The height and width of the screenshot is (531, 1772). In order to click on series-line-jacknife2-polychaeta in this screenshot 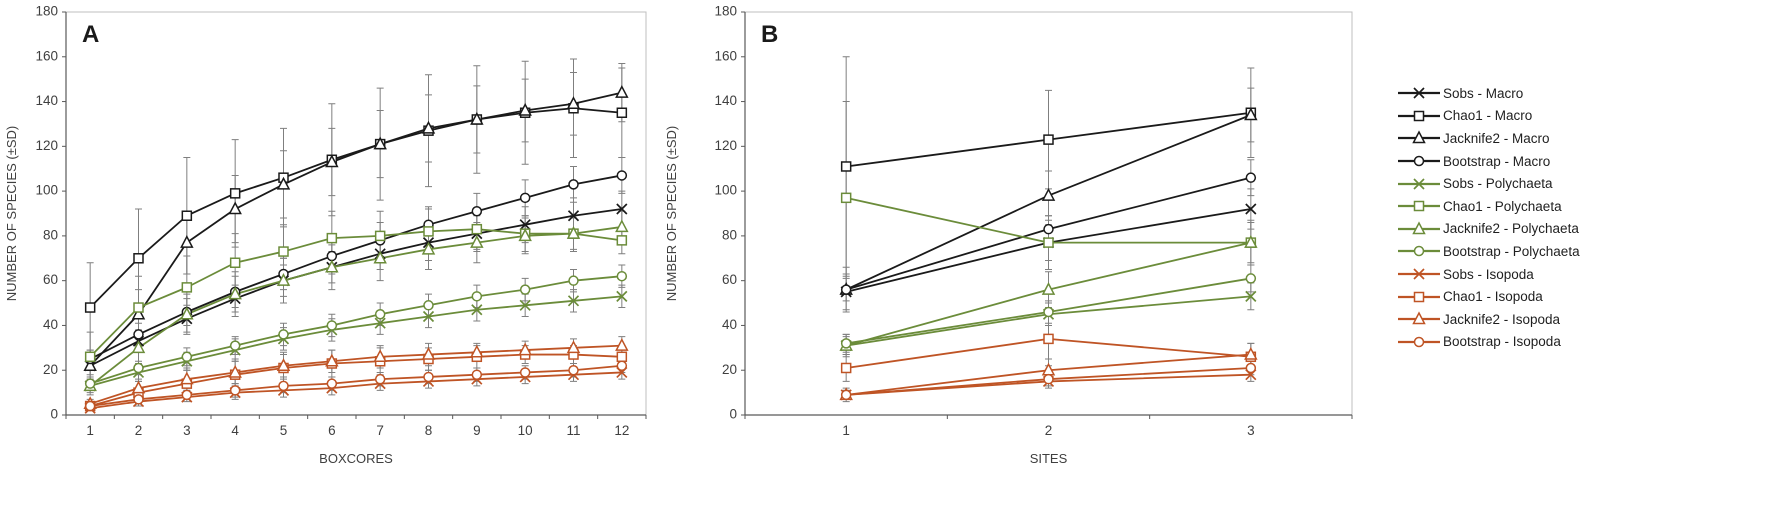, I will do `click(356, 306)`.